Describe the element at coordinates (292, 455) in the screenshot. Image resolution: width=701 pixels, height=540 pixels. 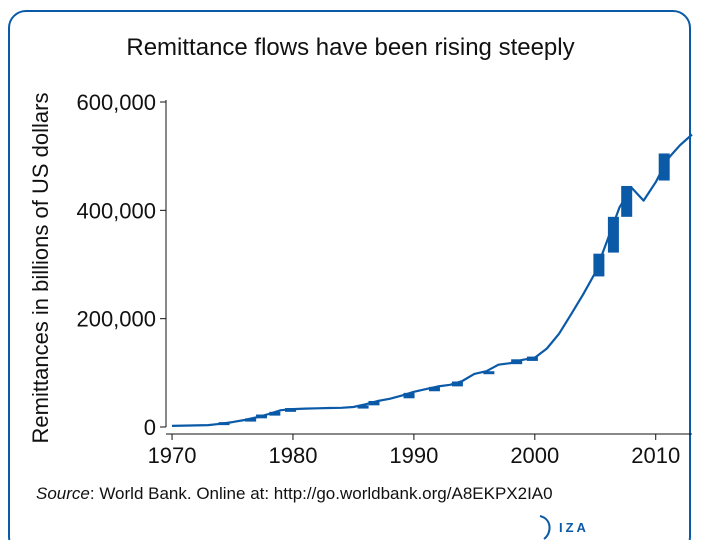
I see `x-tick-label: 1980` at that location.